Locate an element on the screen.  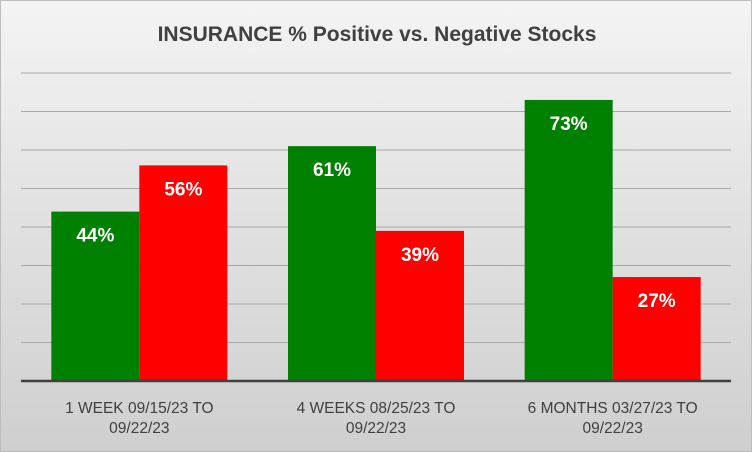
x-tick-label-3-line-2: 09/22/23 is located at coordinates (612, 428).